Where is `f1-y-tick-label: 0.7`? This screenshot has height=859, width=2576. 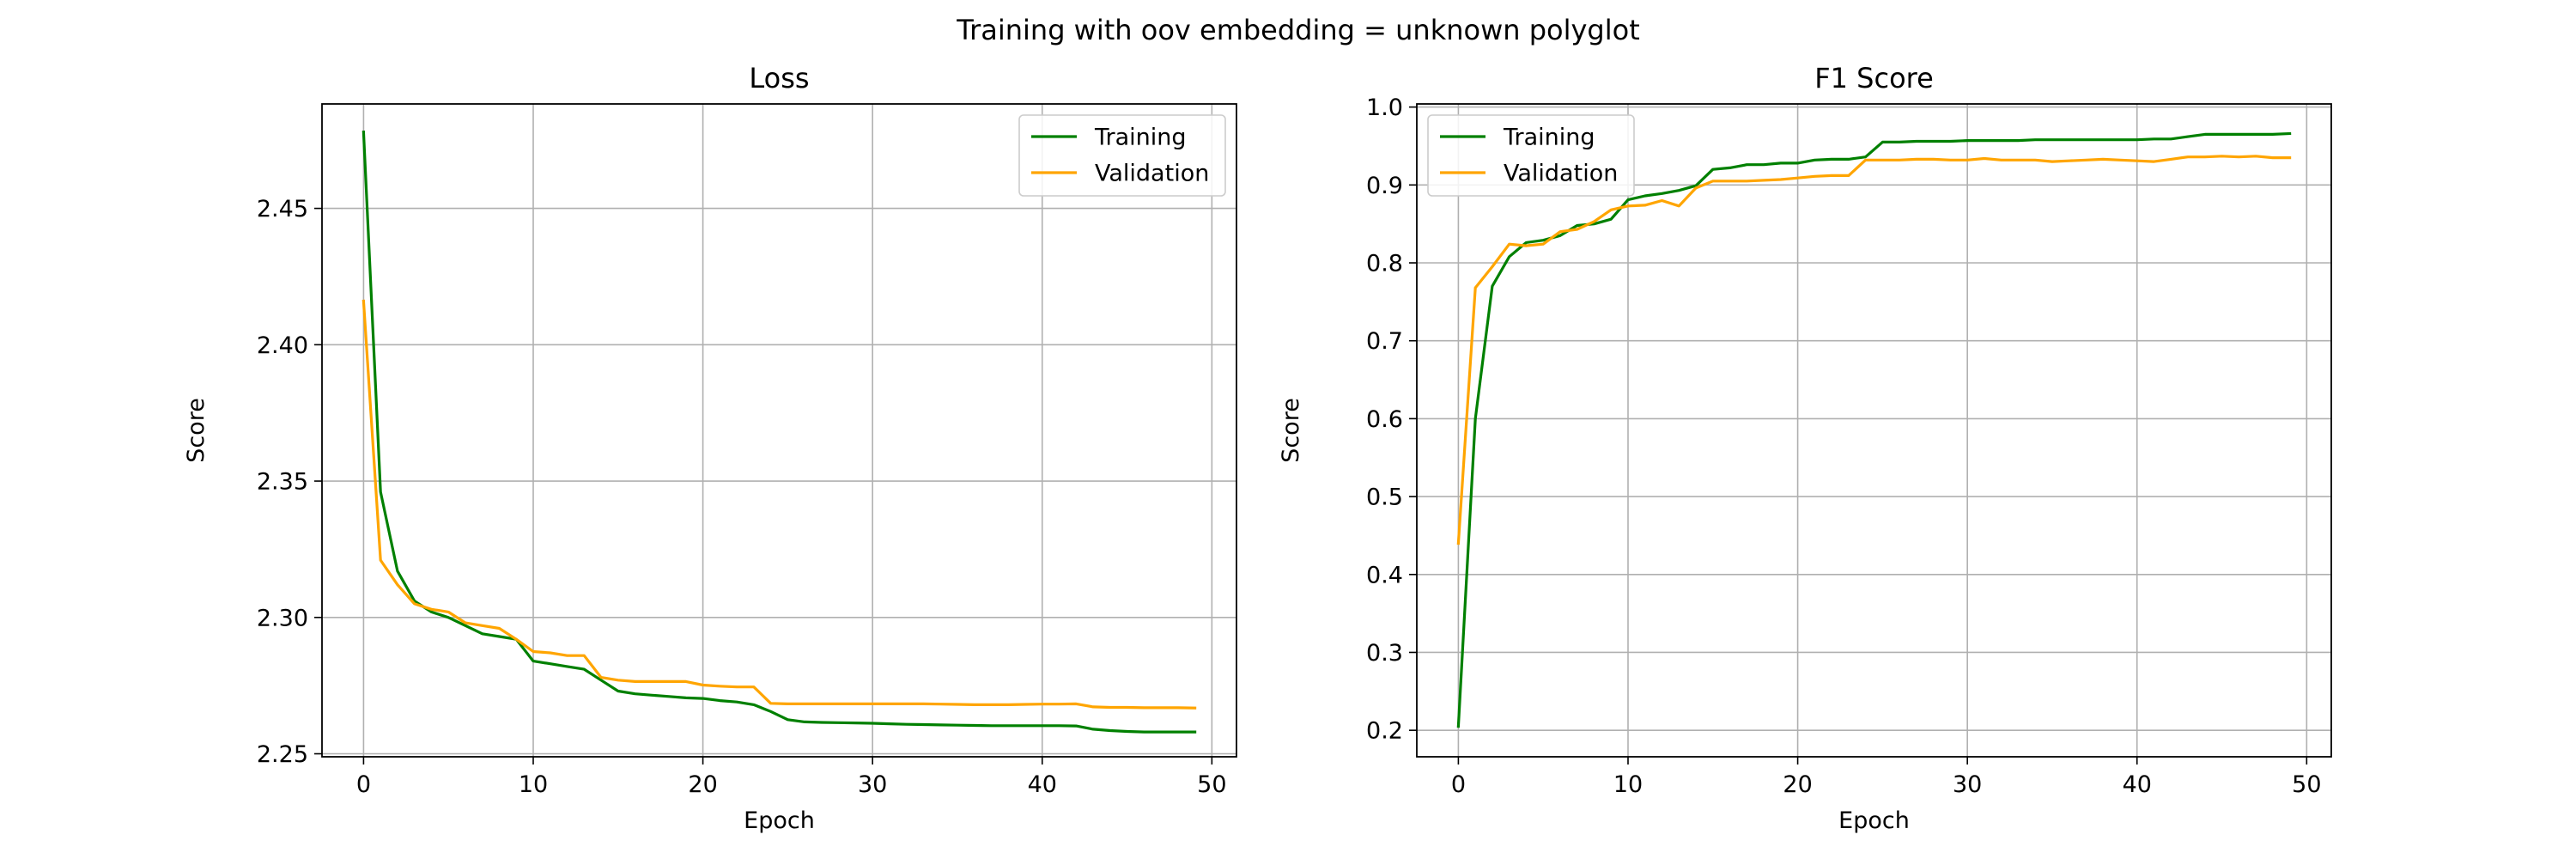 f1-y-tick-label: 0.7 is located at coordinates (1385, 342).